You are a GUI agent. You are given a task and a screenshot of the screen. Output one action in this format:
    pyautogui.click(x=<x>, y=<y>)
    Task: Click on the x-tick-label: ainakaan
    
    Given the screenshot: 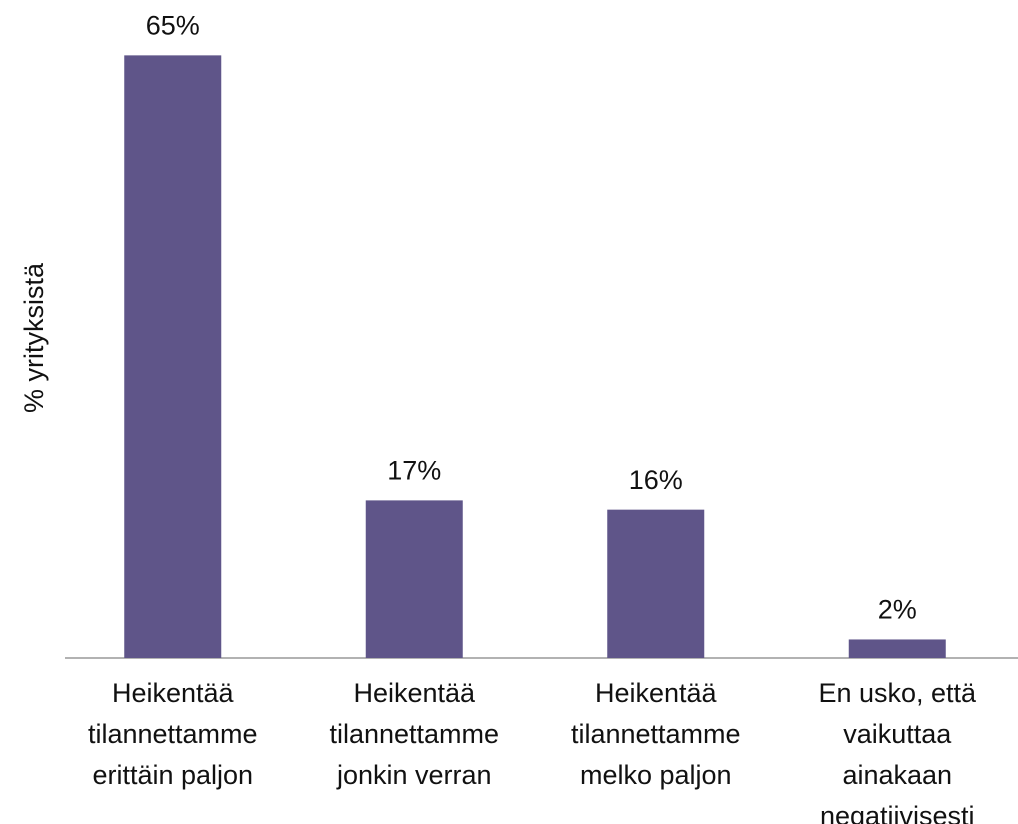 What is the action you would take?
    pyautogui.click(x=897, y=775)
    